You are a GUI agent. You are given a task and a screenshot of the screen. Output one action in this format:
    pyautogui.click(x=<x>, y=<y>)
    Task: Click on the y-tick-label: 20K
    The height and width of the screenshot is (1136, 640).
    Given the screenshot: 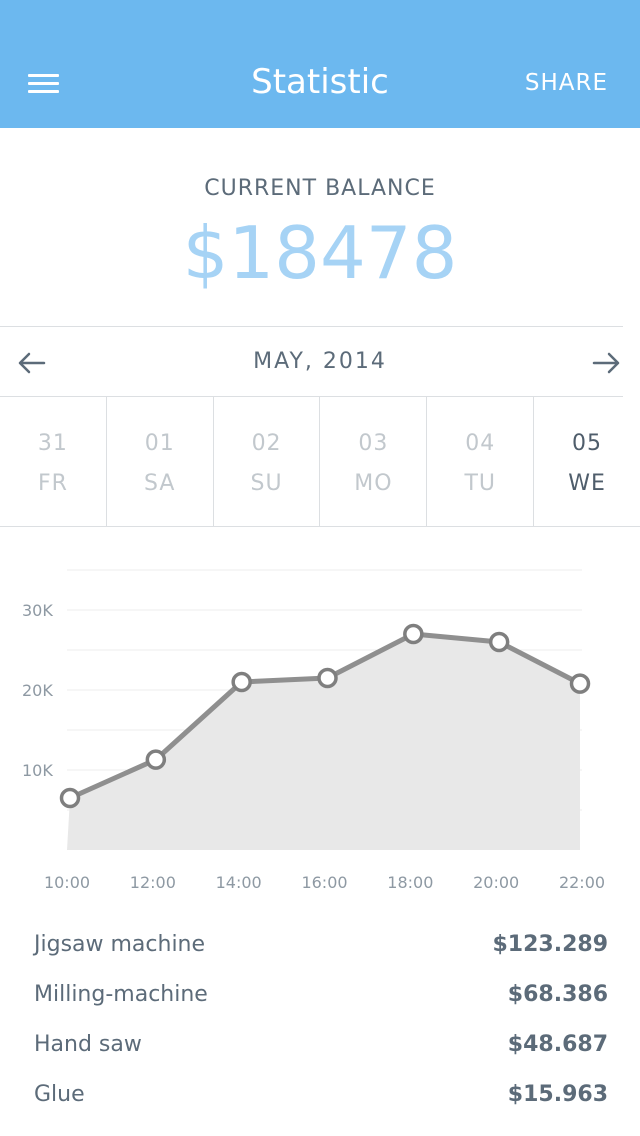 What is the action you would take?
    pyautogui.click(x=37, y=690)
    